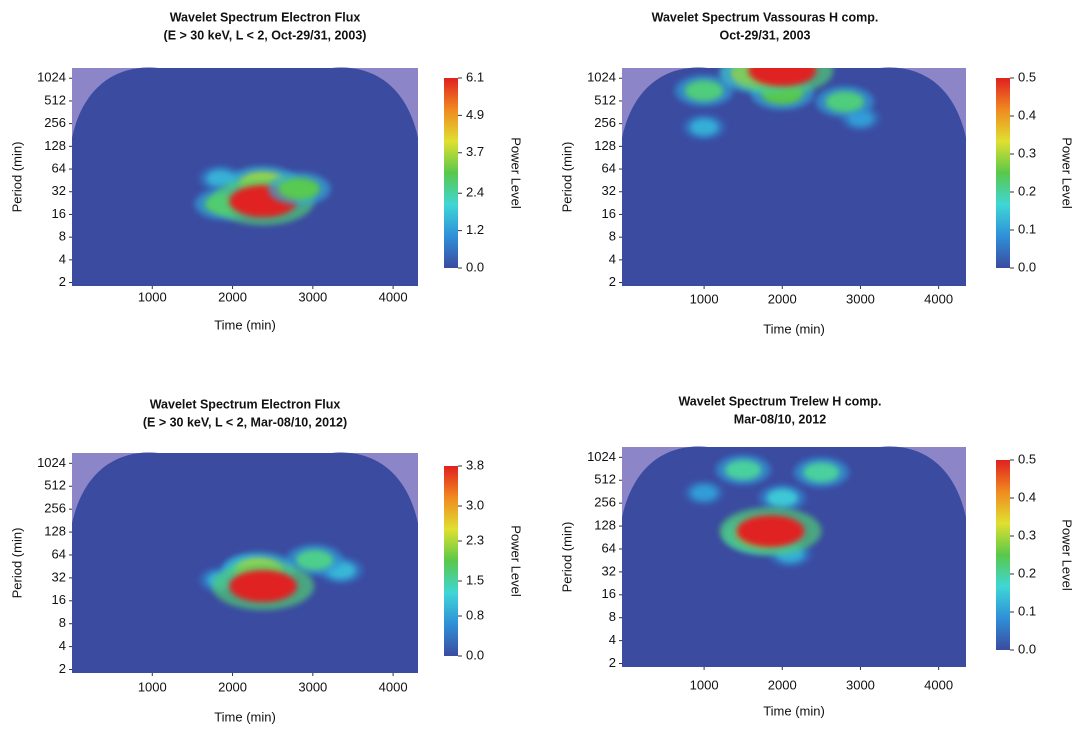 The height and width of the screenshot is (729, 1078). Describe the element at coordinates (780, 419) in the screenshot. I see `chart-subtitle: Mar-08/10, 2012` at that location.